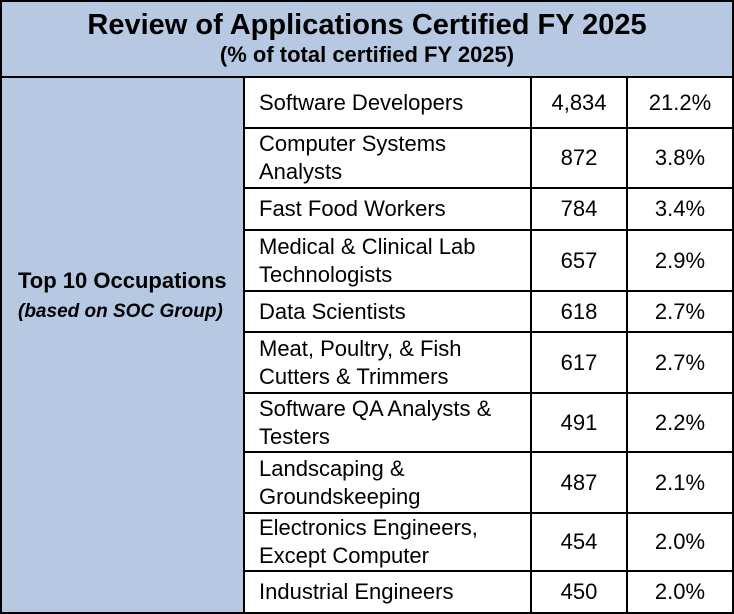 This screenshot has width=734, height=614. Describe the element at coordinates (679, 260) in the screenshot. I see `occupation-percent: 2.9%` at that location.